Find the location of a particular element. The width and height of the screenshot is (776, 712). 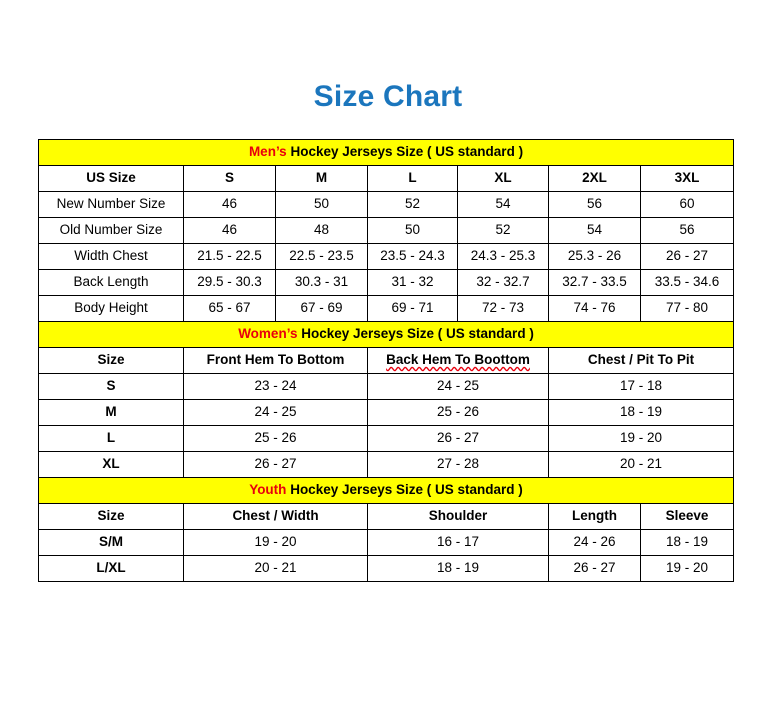

section-banner-accent-youth: Youth is located at coordinates (268, 490).